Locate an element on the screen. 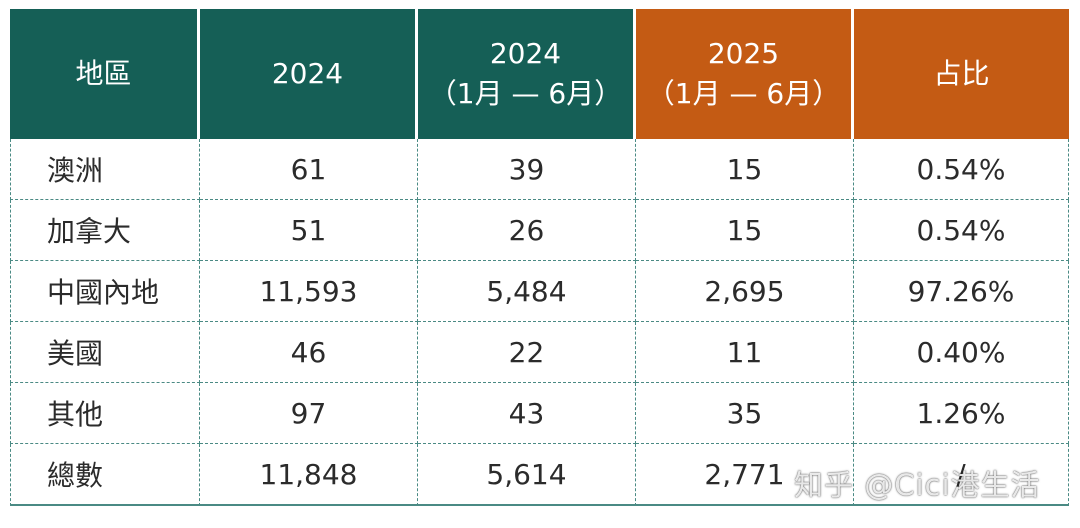  header-2024-h1-year: 2024 is located at coordinates (525, 53).